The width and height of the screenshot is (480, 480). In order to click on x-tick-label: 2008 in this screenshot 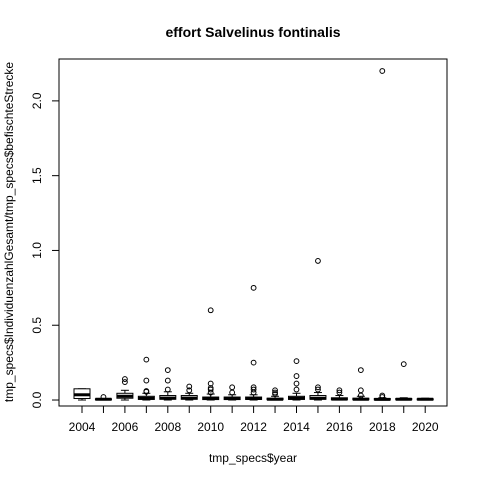, I will do `click(167, 427)`.